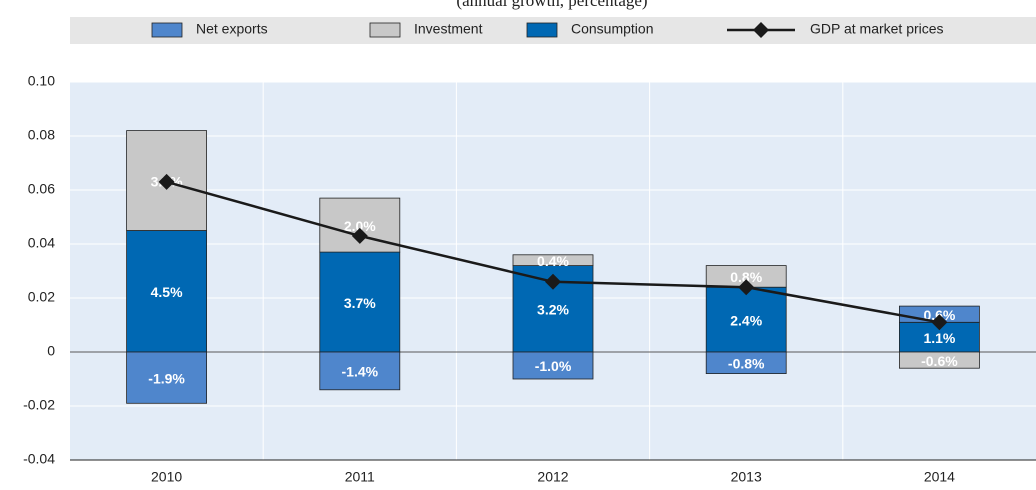 This screenshot has width=1036, height=490. I want to click on value-label: 3.2%, so click(553, 310).